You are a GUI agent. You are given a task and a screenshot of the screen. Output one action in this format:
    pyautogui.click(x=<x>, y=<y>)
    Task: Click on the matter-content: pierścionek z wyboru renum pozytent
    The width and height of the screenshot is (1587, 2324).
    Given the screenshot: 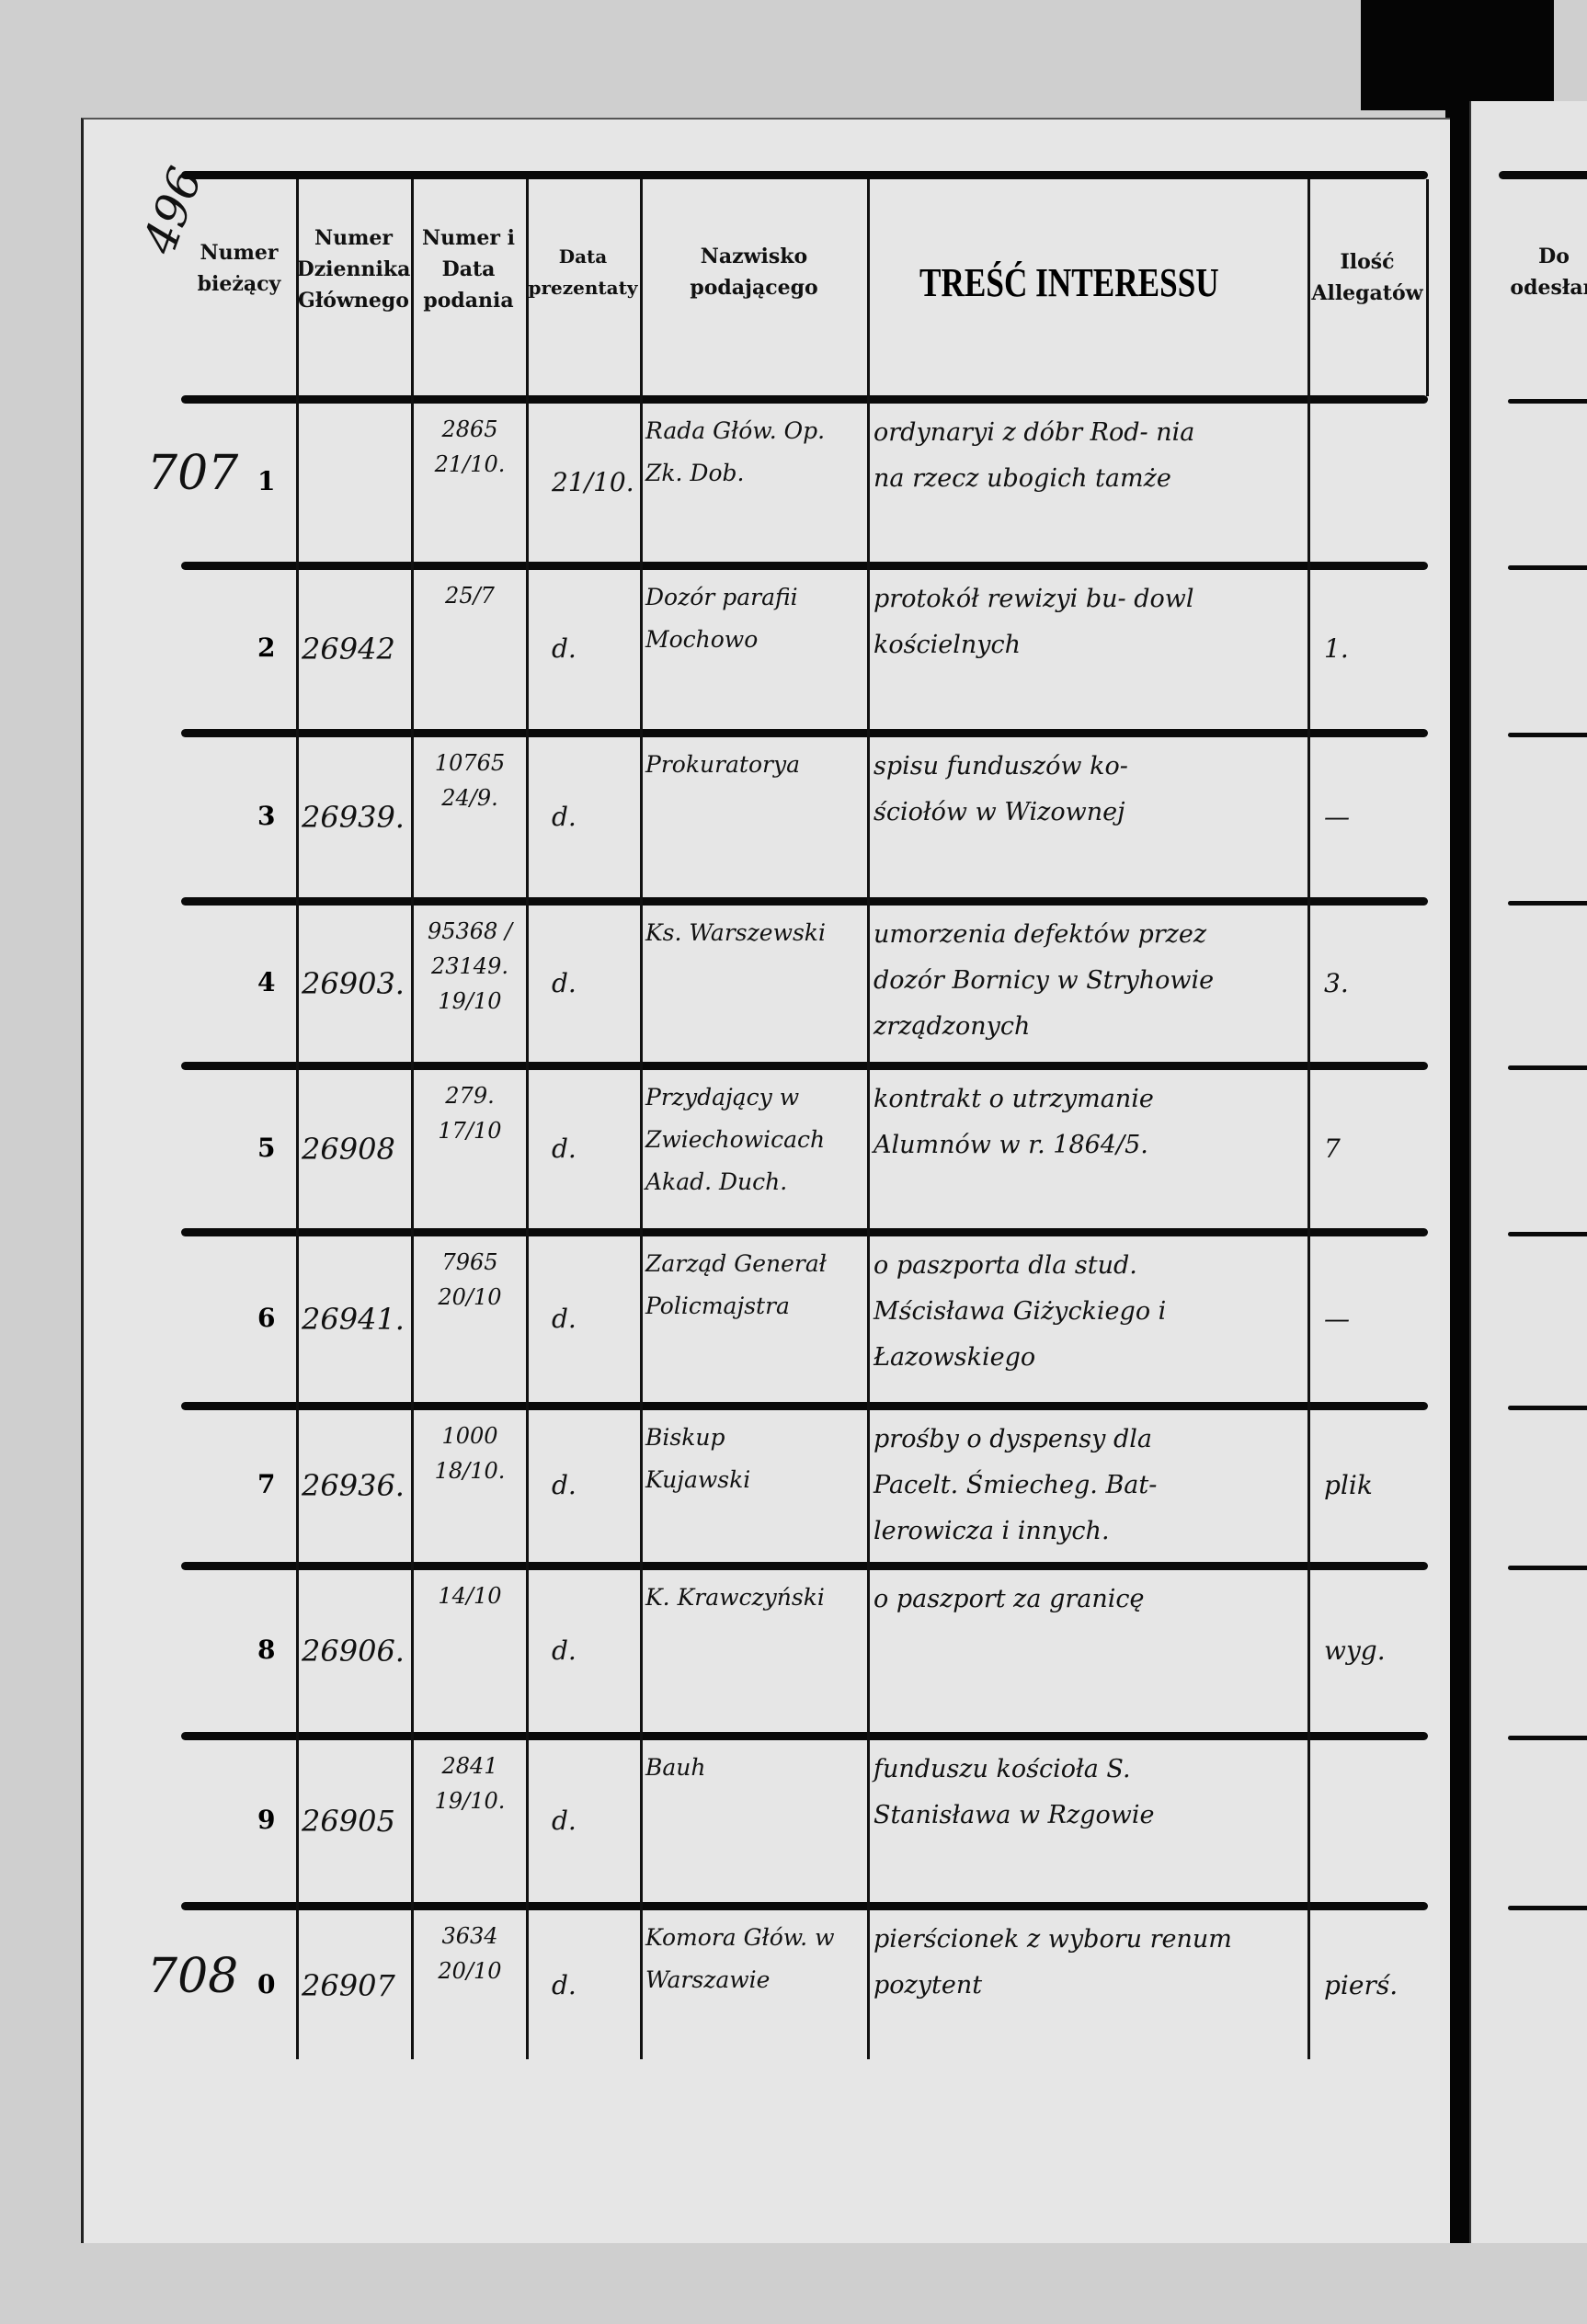 What is the action you would take?
    pyautogui.click(x=1052, y=1962)
    